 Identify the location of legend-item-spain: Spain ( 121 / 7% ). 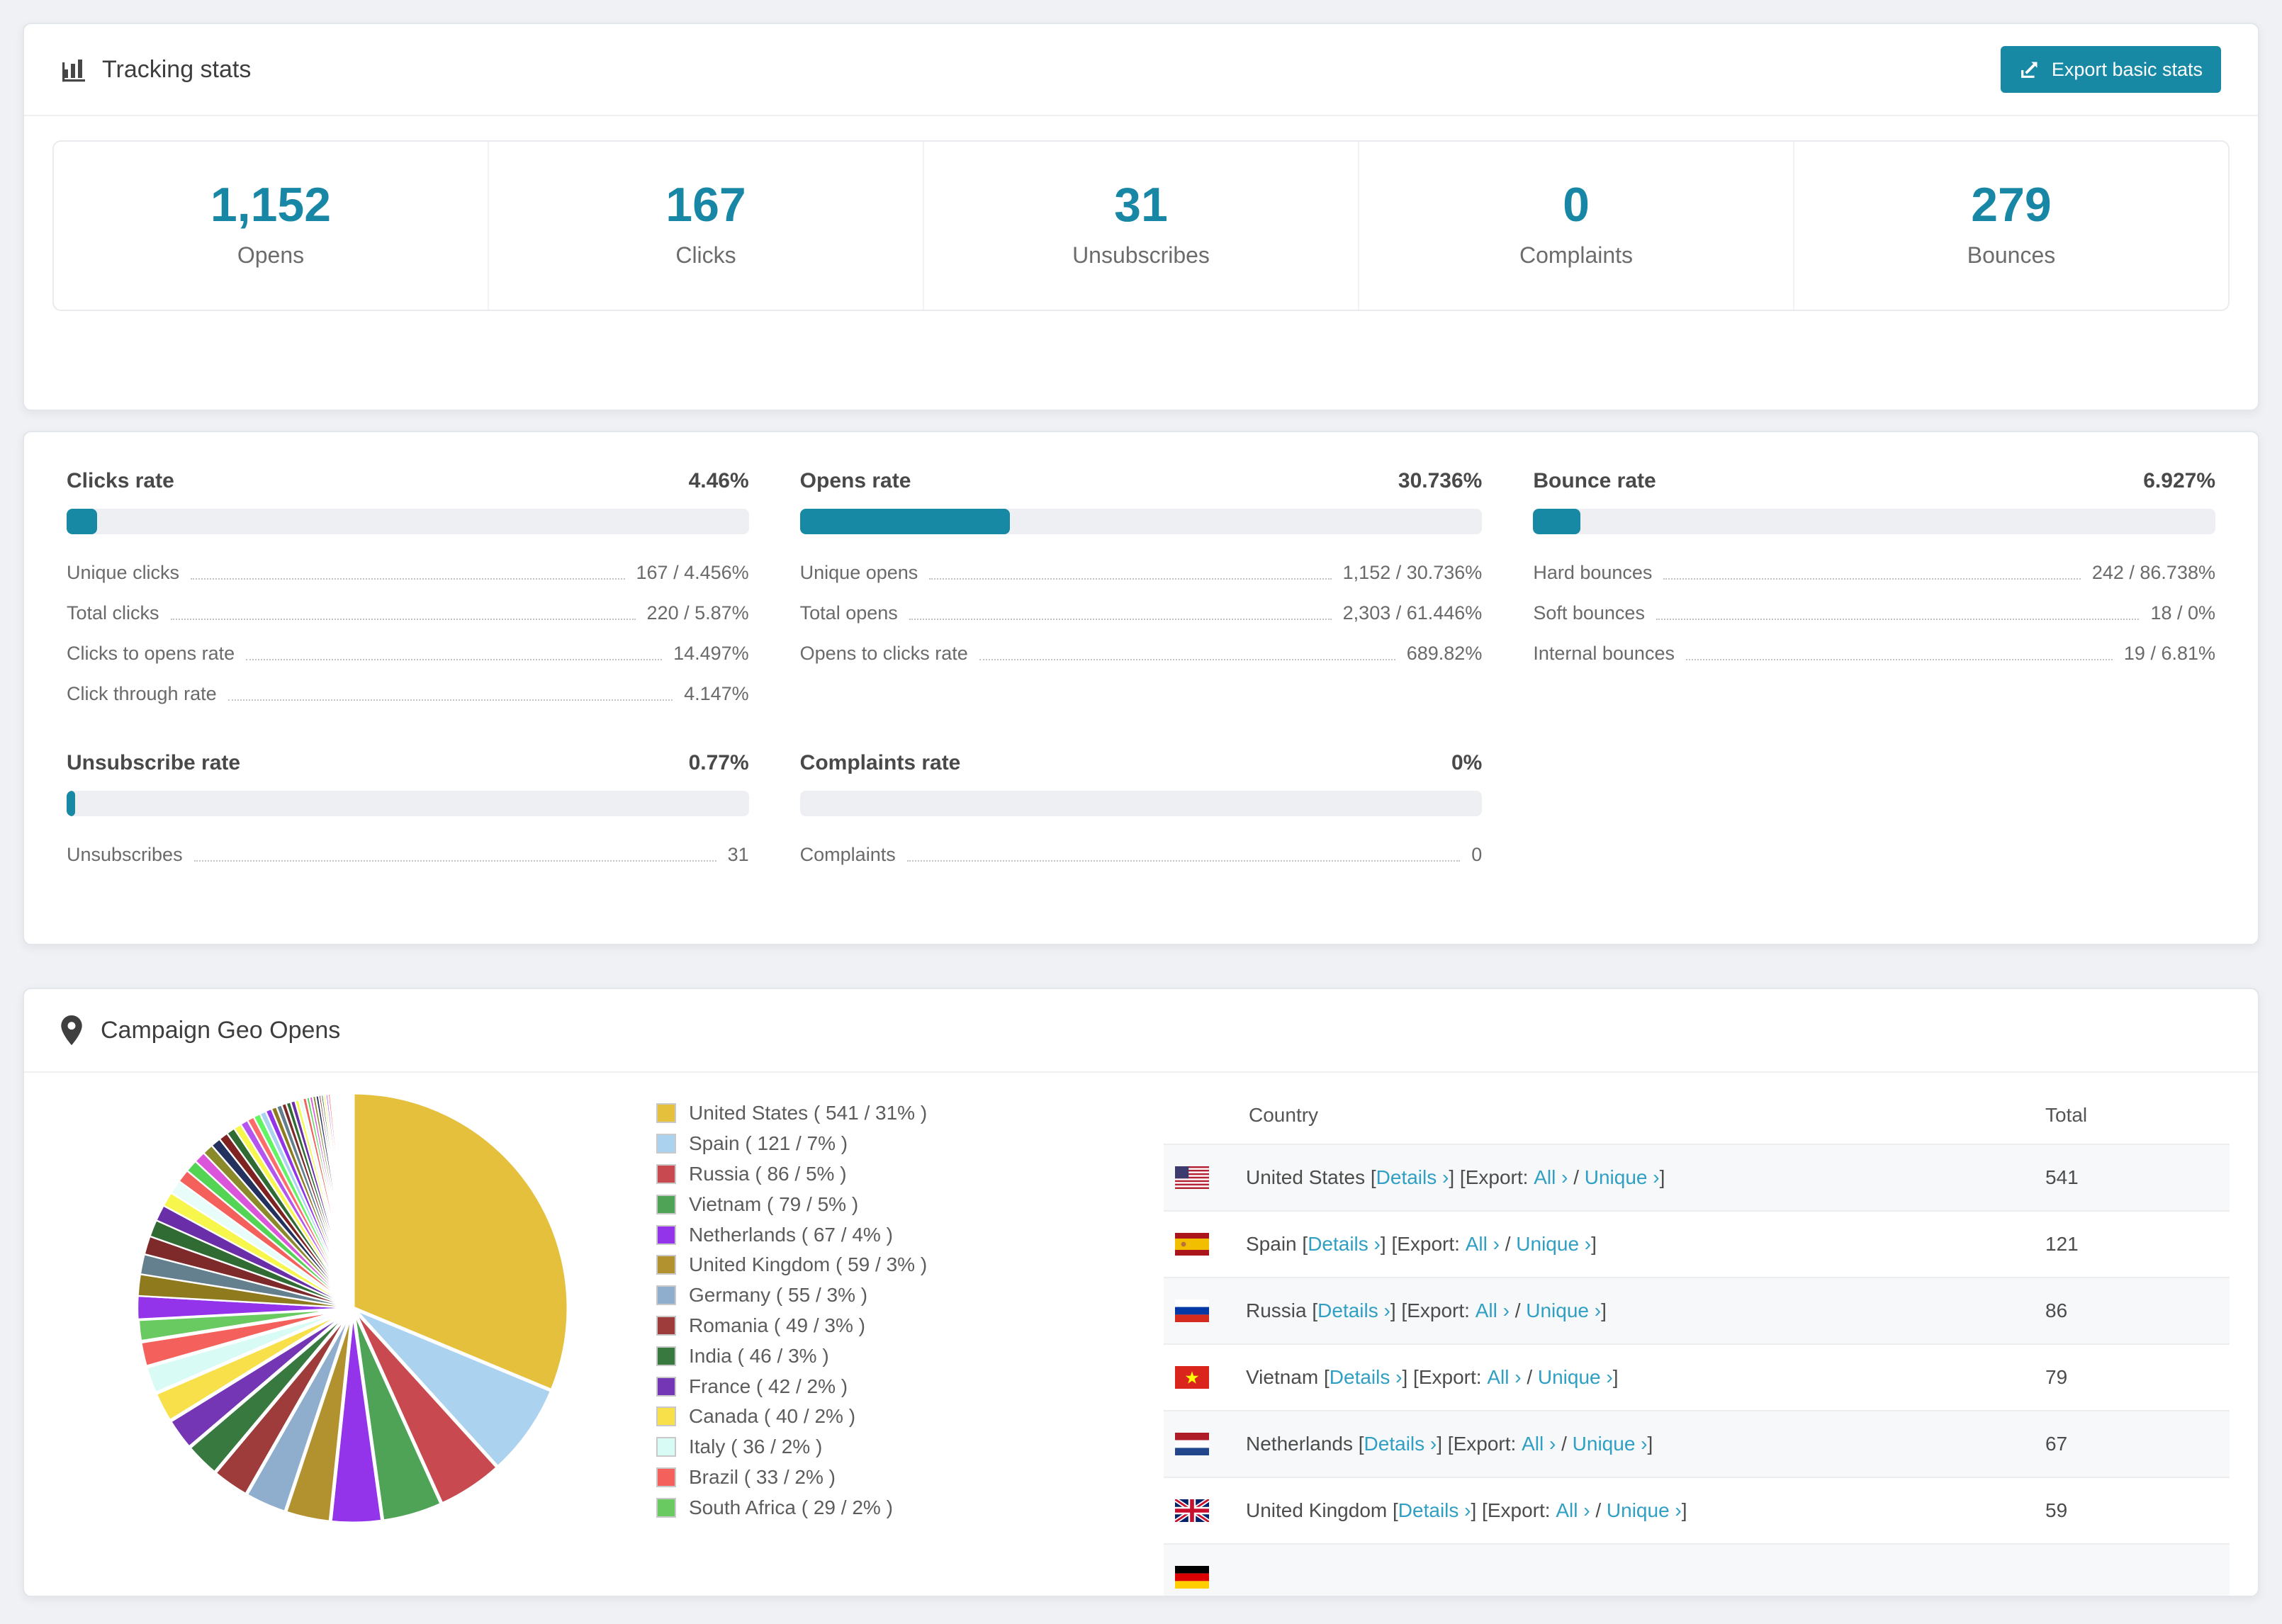
(904, 1144).